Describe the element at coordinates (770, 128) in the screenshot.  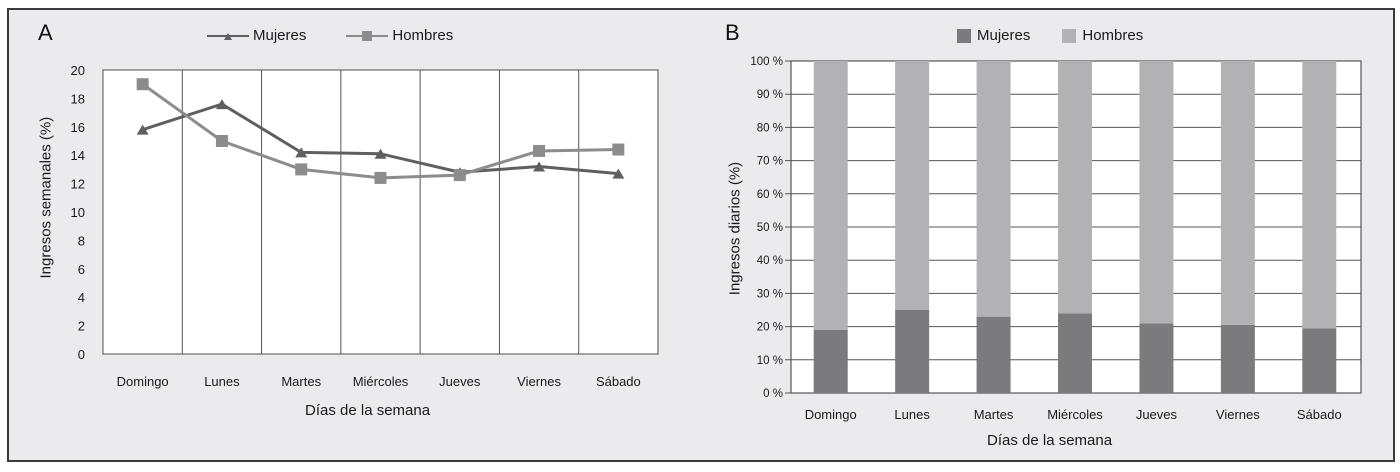
I see `y-tick-label: 80 %` at that location.